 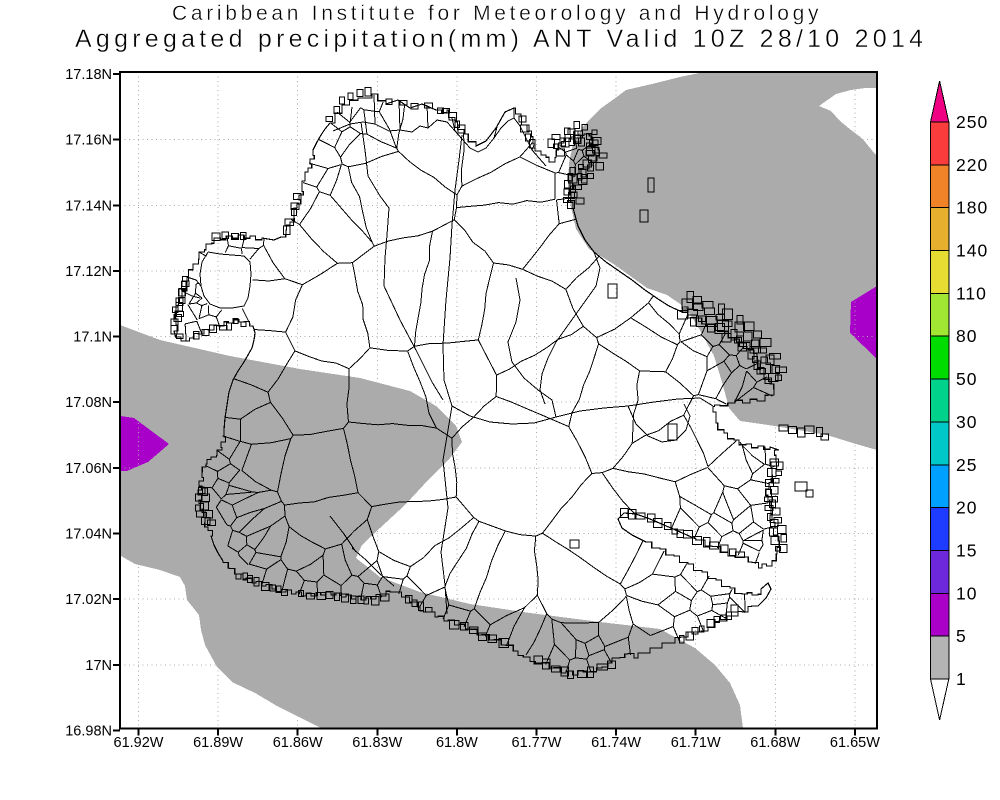 What do you see at coordinates (775, 743) in the screenshot?
I see `svg-text: 61.68W` at bounding box center [775, 743].